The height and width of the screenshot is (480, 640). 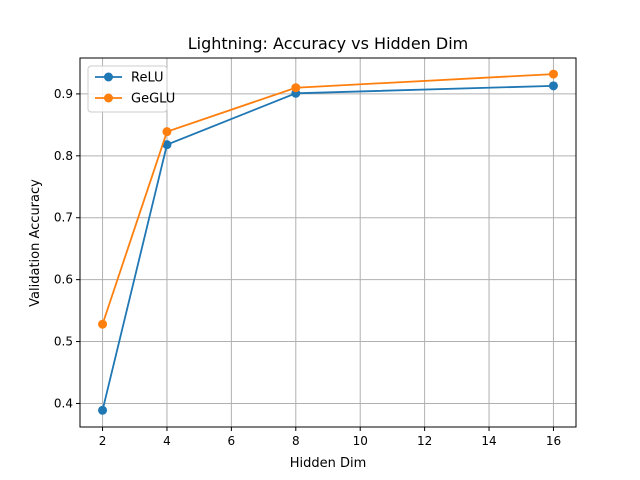 I want to click on y-tick-label: 0.7, so click(x=63, y=218).